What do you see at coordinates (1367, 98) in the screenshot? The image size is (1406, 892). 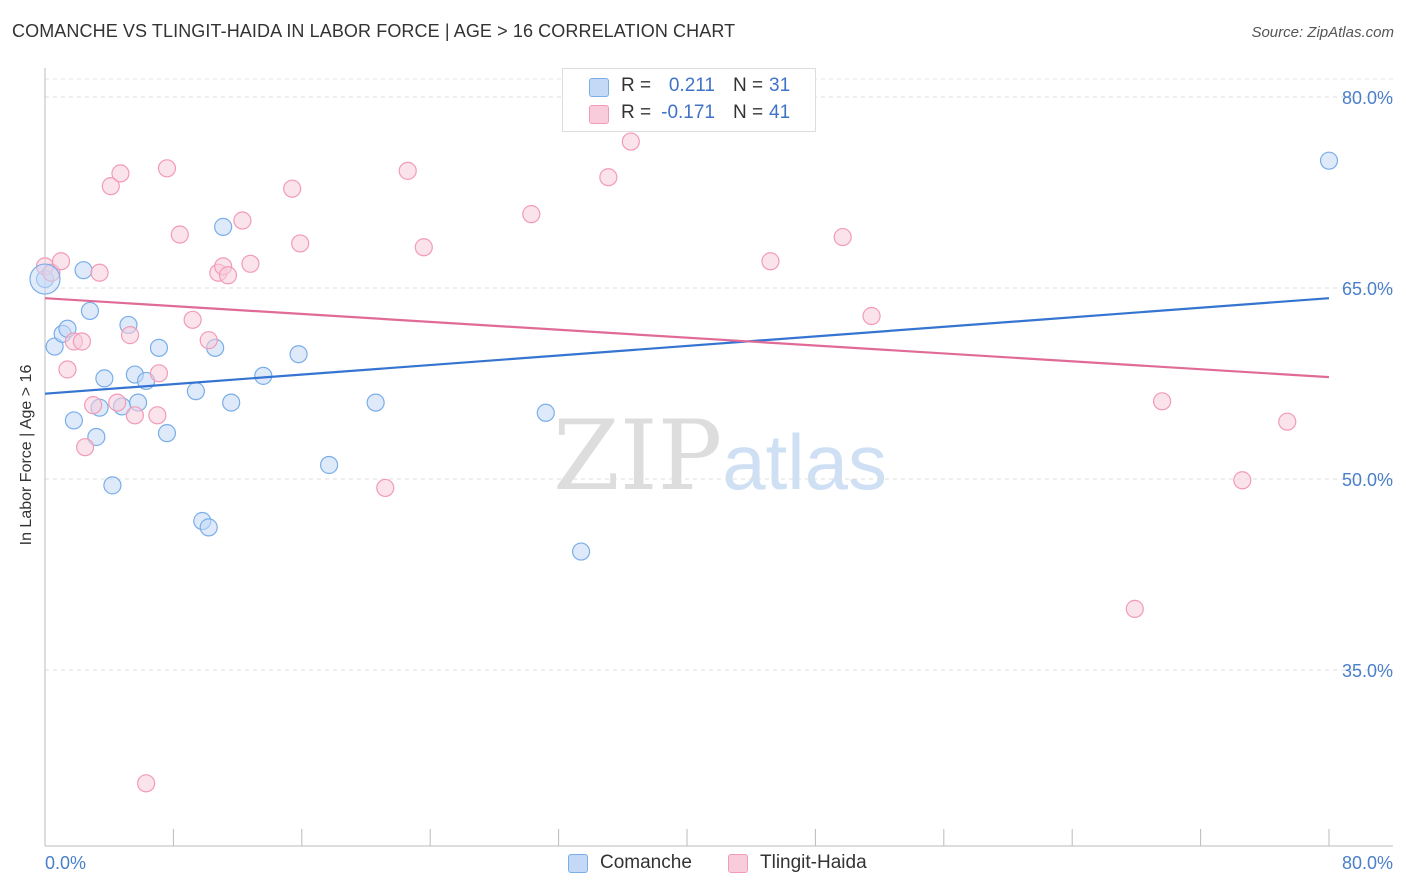 I see `y-tick-label: 80.0%` at bounding box center [1367, 98].